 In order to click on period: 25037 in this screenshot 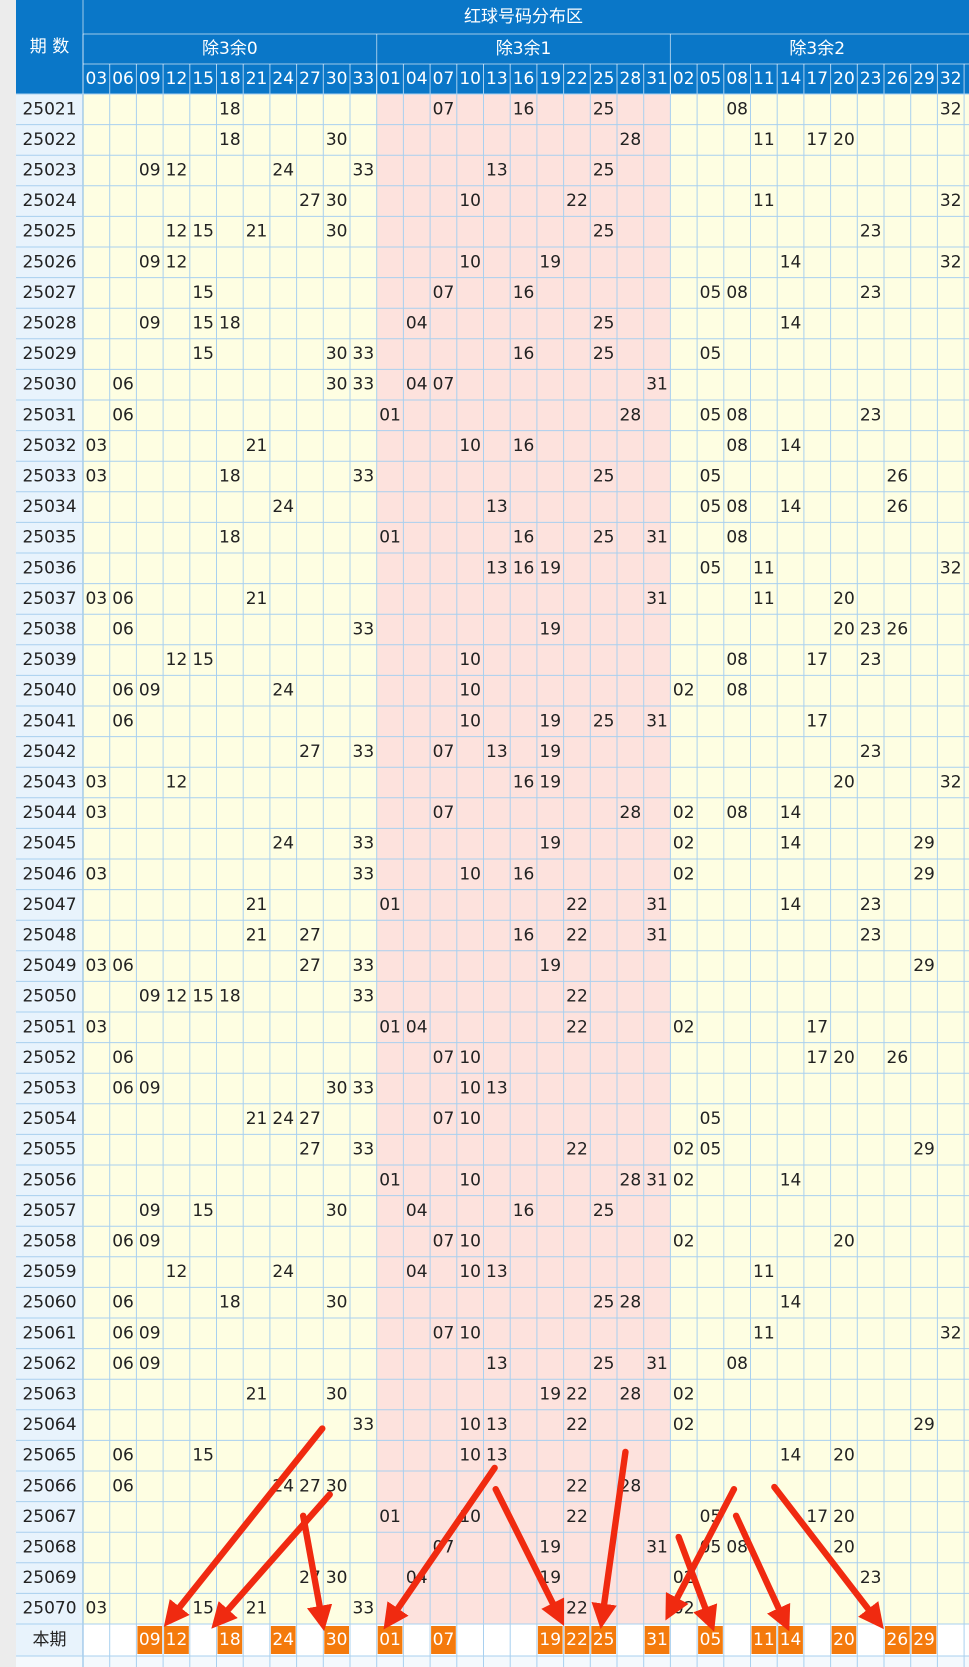, I will do `click(49, 599)`.